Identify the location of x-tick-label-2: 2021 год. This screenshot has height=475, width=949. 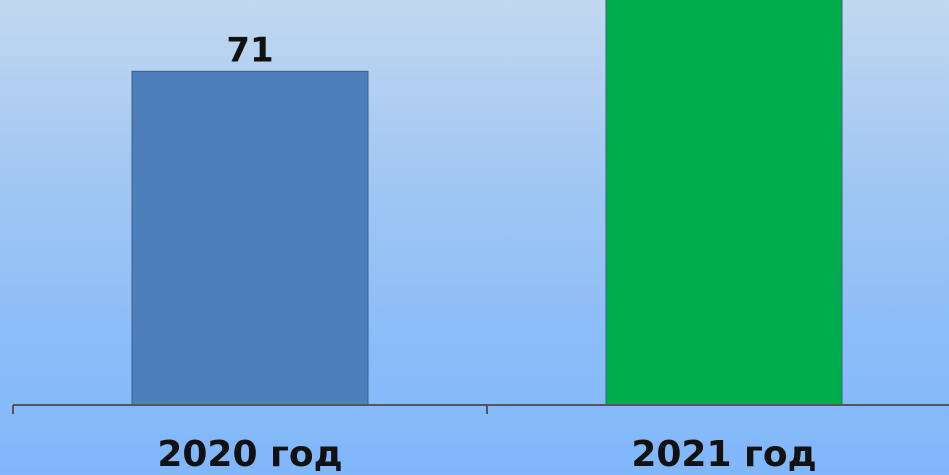
(723, 454).